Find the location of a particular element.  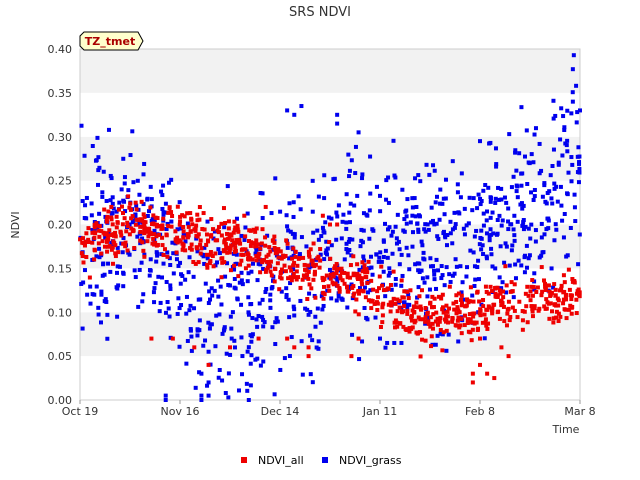

y-tick-label: 0.20 is located at coordinates (60, 225).